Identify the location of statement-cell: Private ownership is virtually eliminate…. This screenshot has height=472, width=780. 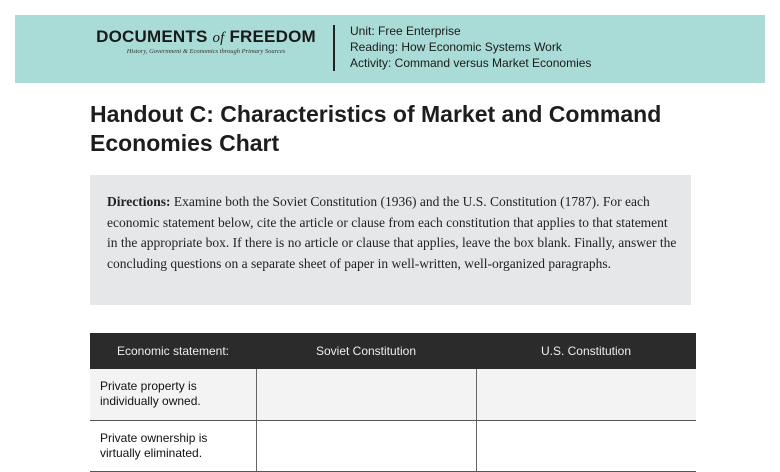
(173, 446).